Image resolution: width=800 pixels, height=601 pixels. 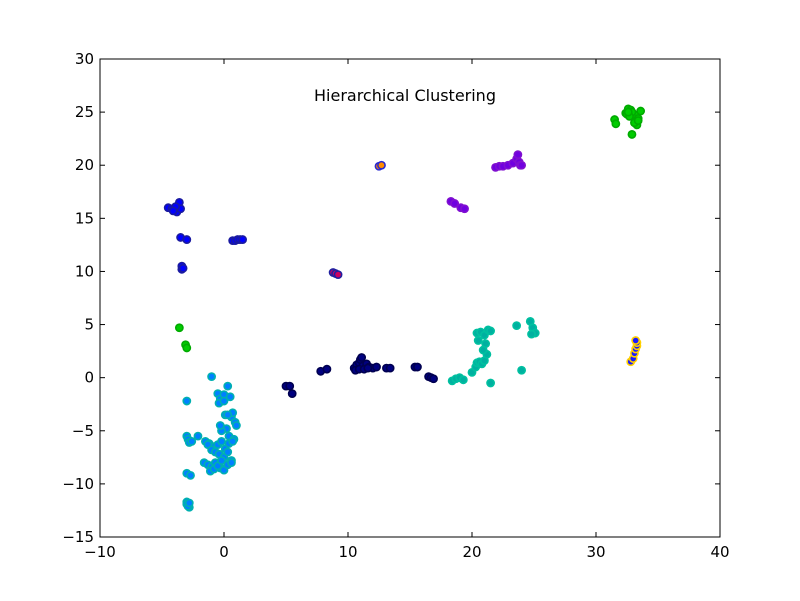 I want to click on y-tick-label: −5, so click(x=83, y=431).